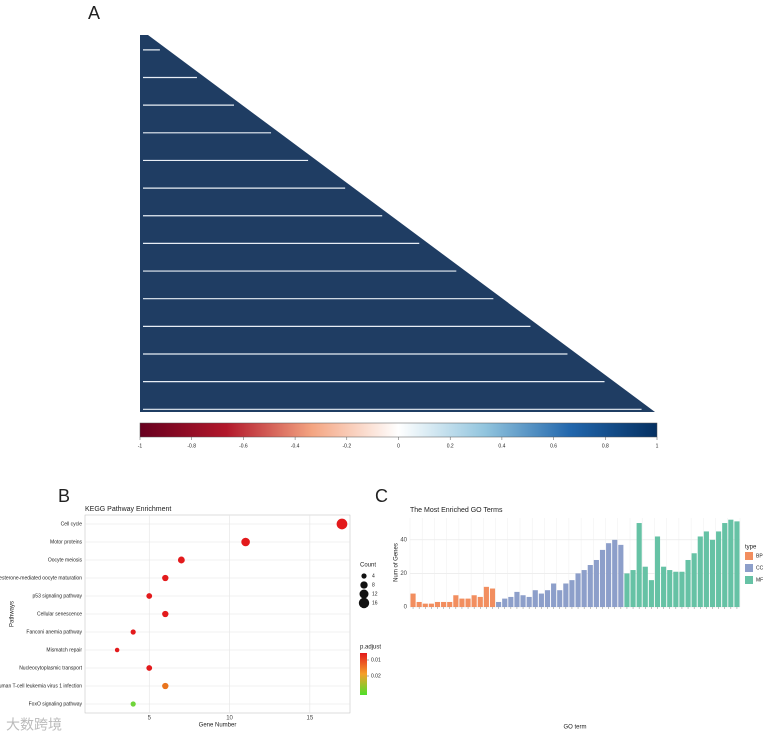 The width and height of the screenshot is (771, 739). Describe the element at coordinates (403, 574) in the screenshot. I see `y-tick-label: 20` at that location.